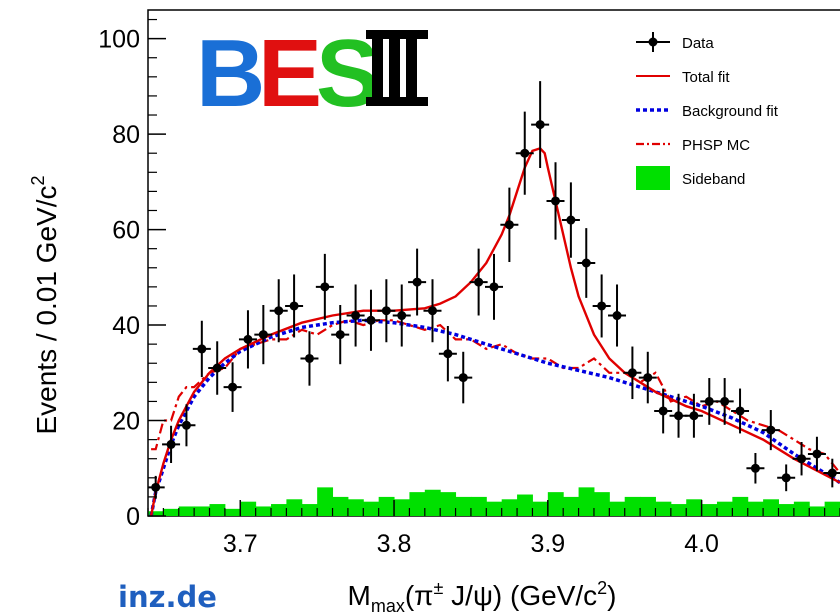 Image resolution: width=840 pixels, height=614 pixels. Describe the element at coordinates (730, 111) in the screenshot. I see `legend-label: Background fit` at that location.